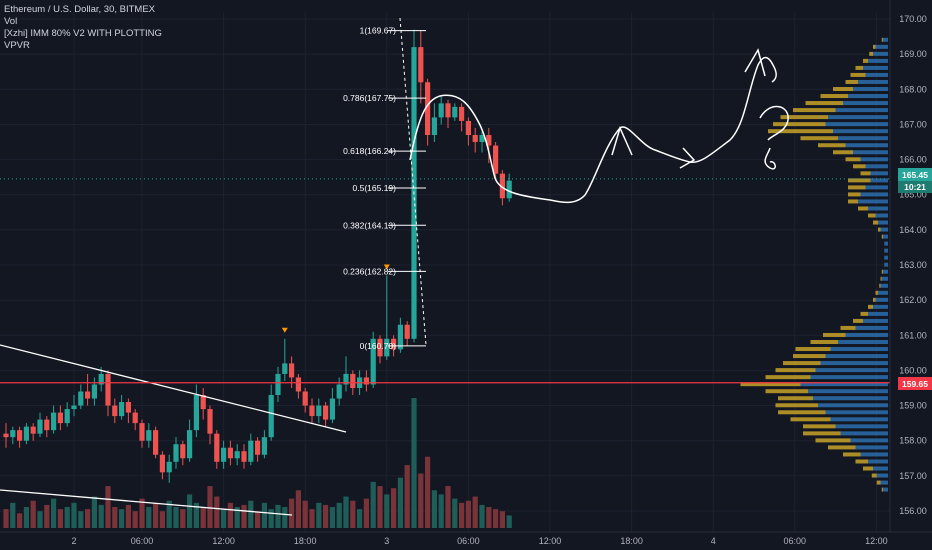 The width and height of the screenshot is (932, 550). What do you see at coordinates (915, 279) in the screenshot?
I see `price-badges: 165.45 10:21 159.65` at bounding box center [915, 279].